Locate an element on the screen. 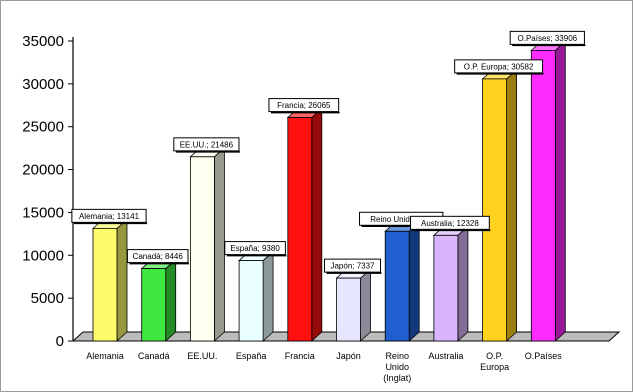  y-tick-label: 15000 is located at coordinates (43, 212).